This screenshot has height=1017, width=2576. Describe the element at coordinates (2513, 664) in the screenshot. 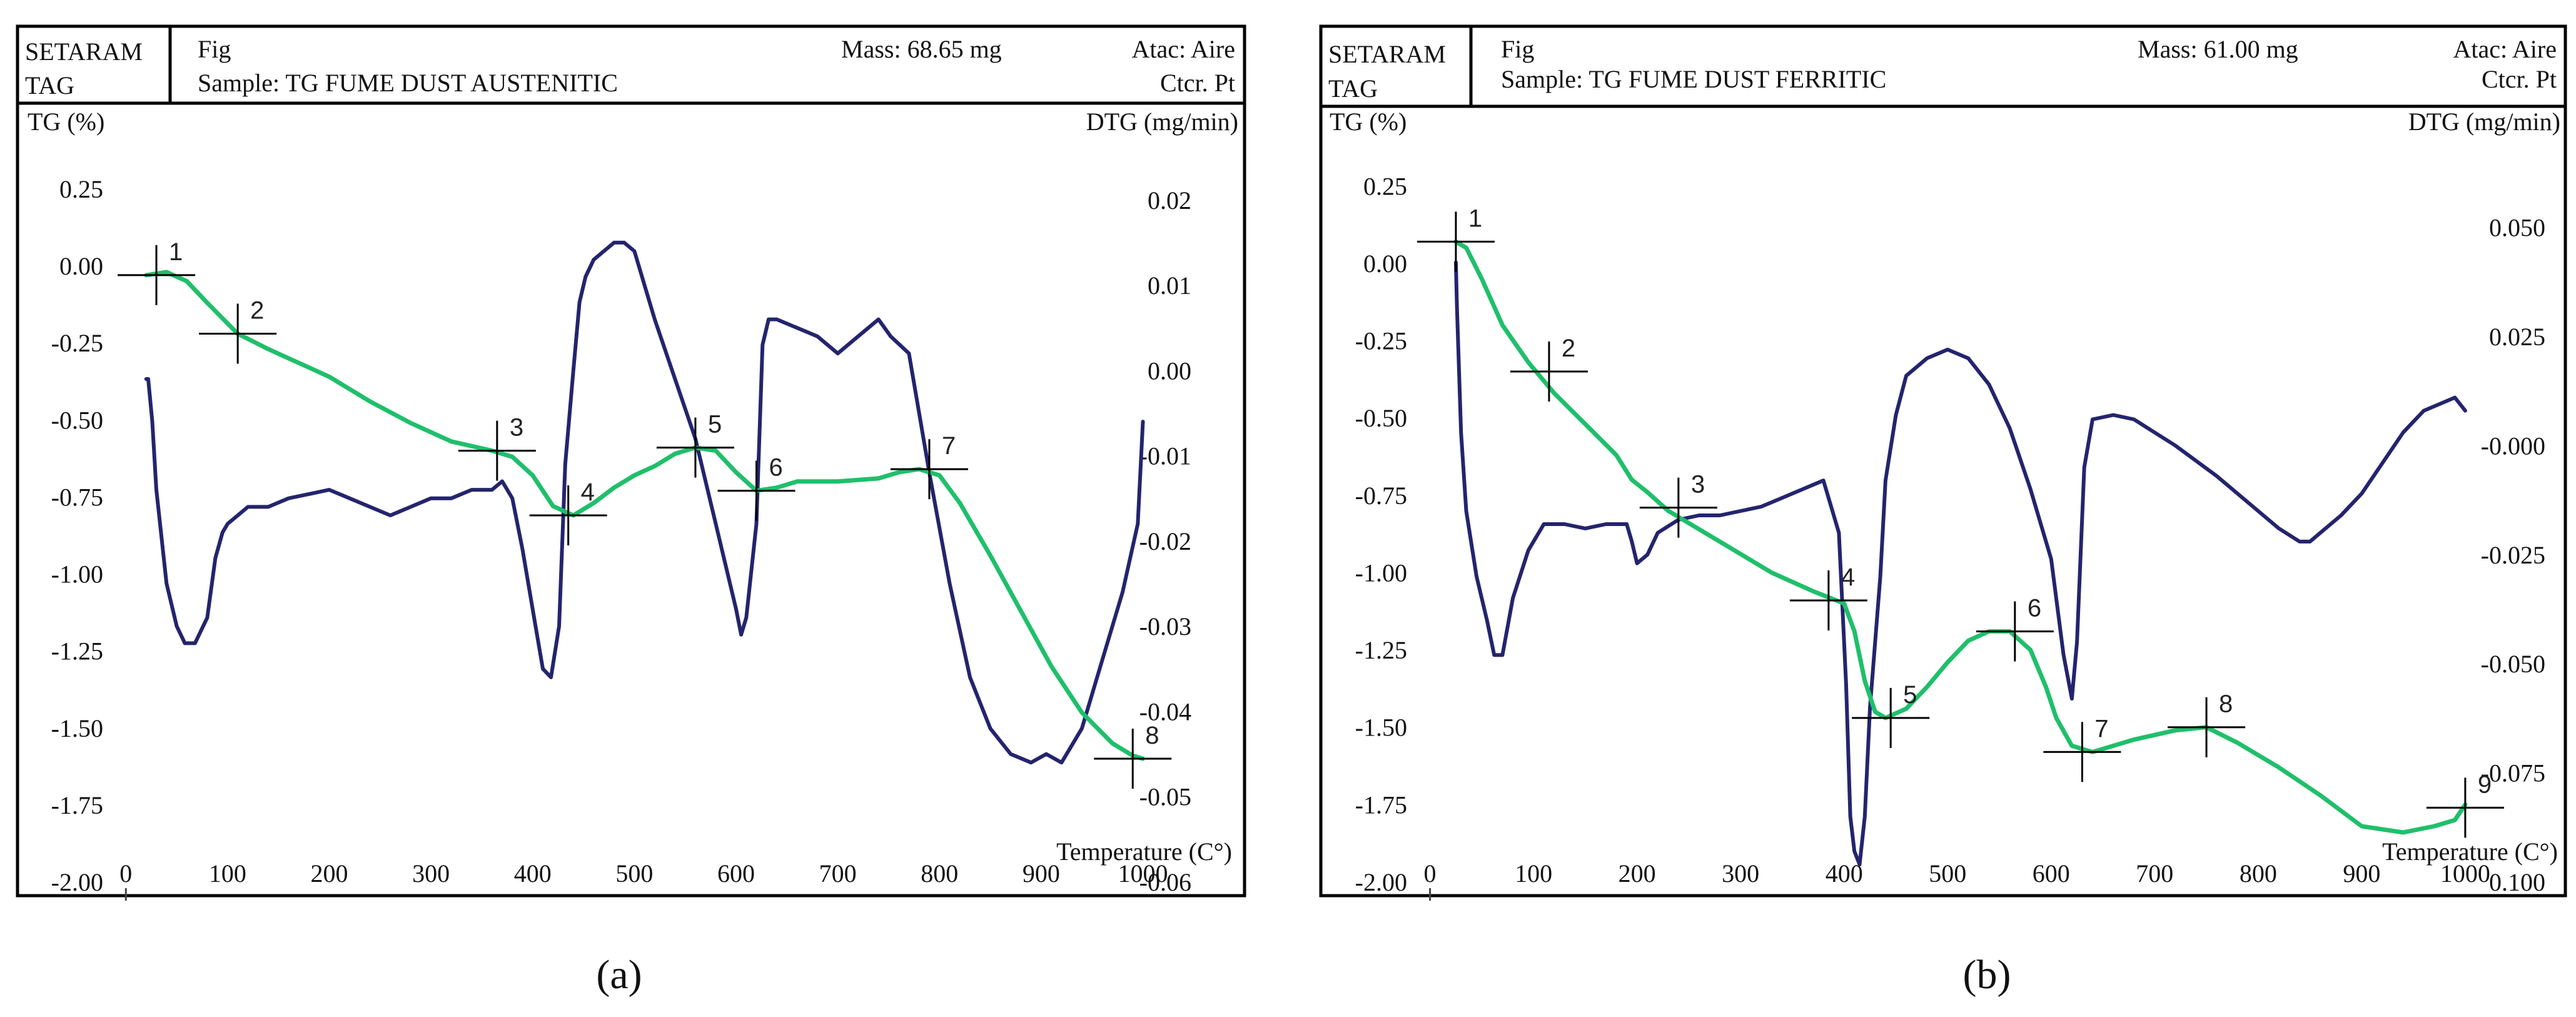

I see `y-right-tick-label: -0.050` at that location.